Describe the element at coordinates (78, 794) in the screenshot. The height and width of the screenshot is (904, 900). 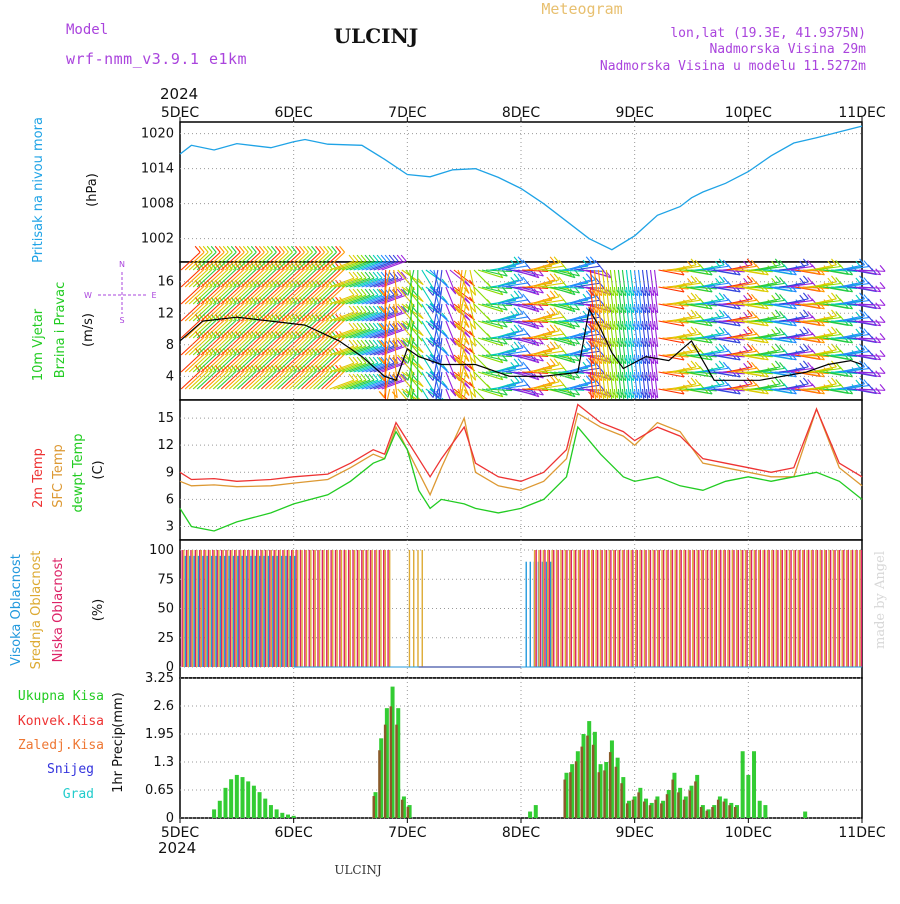
I see `legend-grad: Grad` at that location.